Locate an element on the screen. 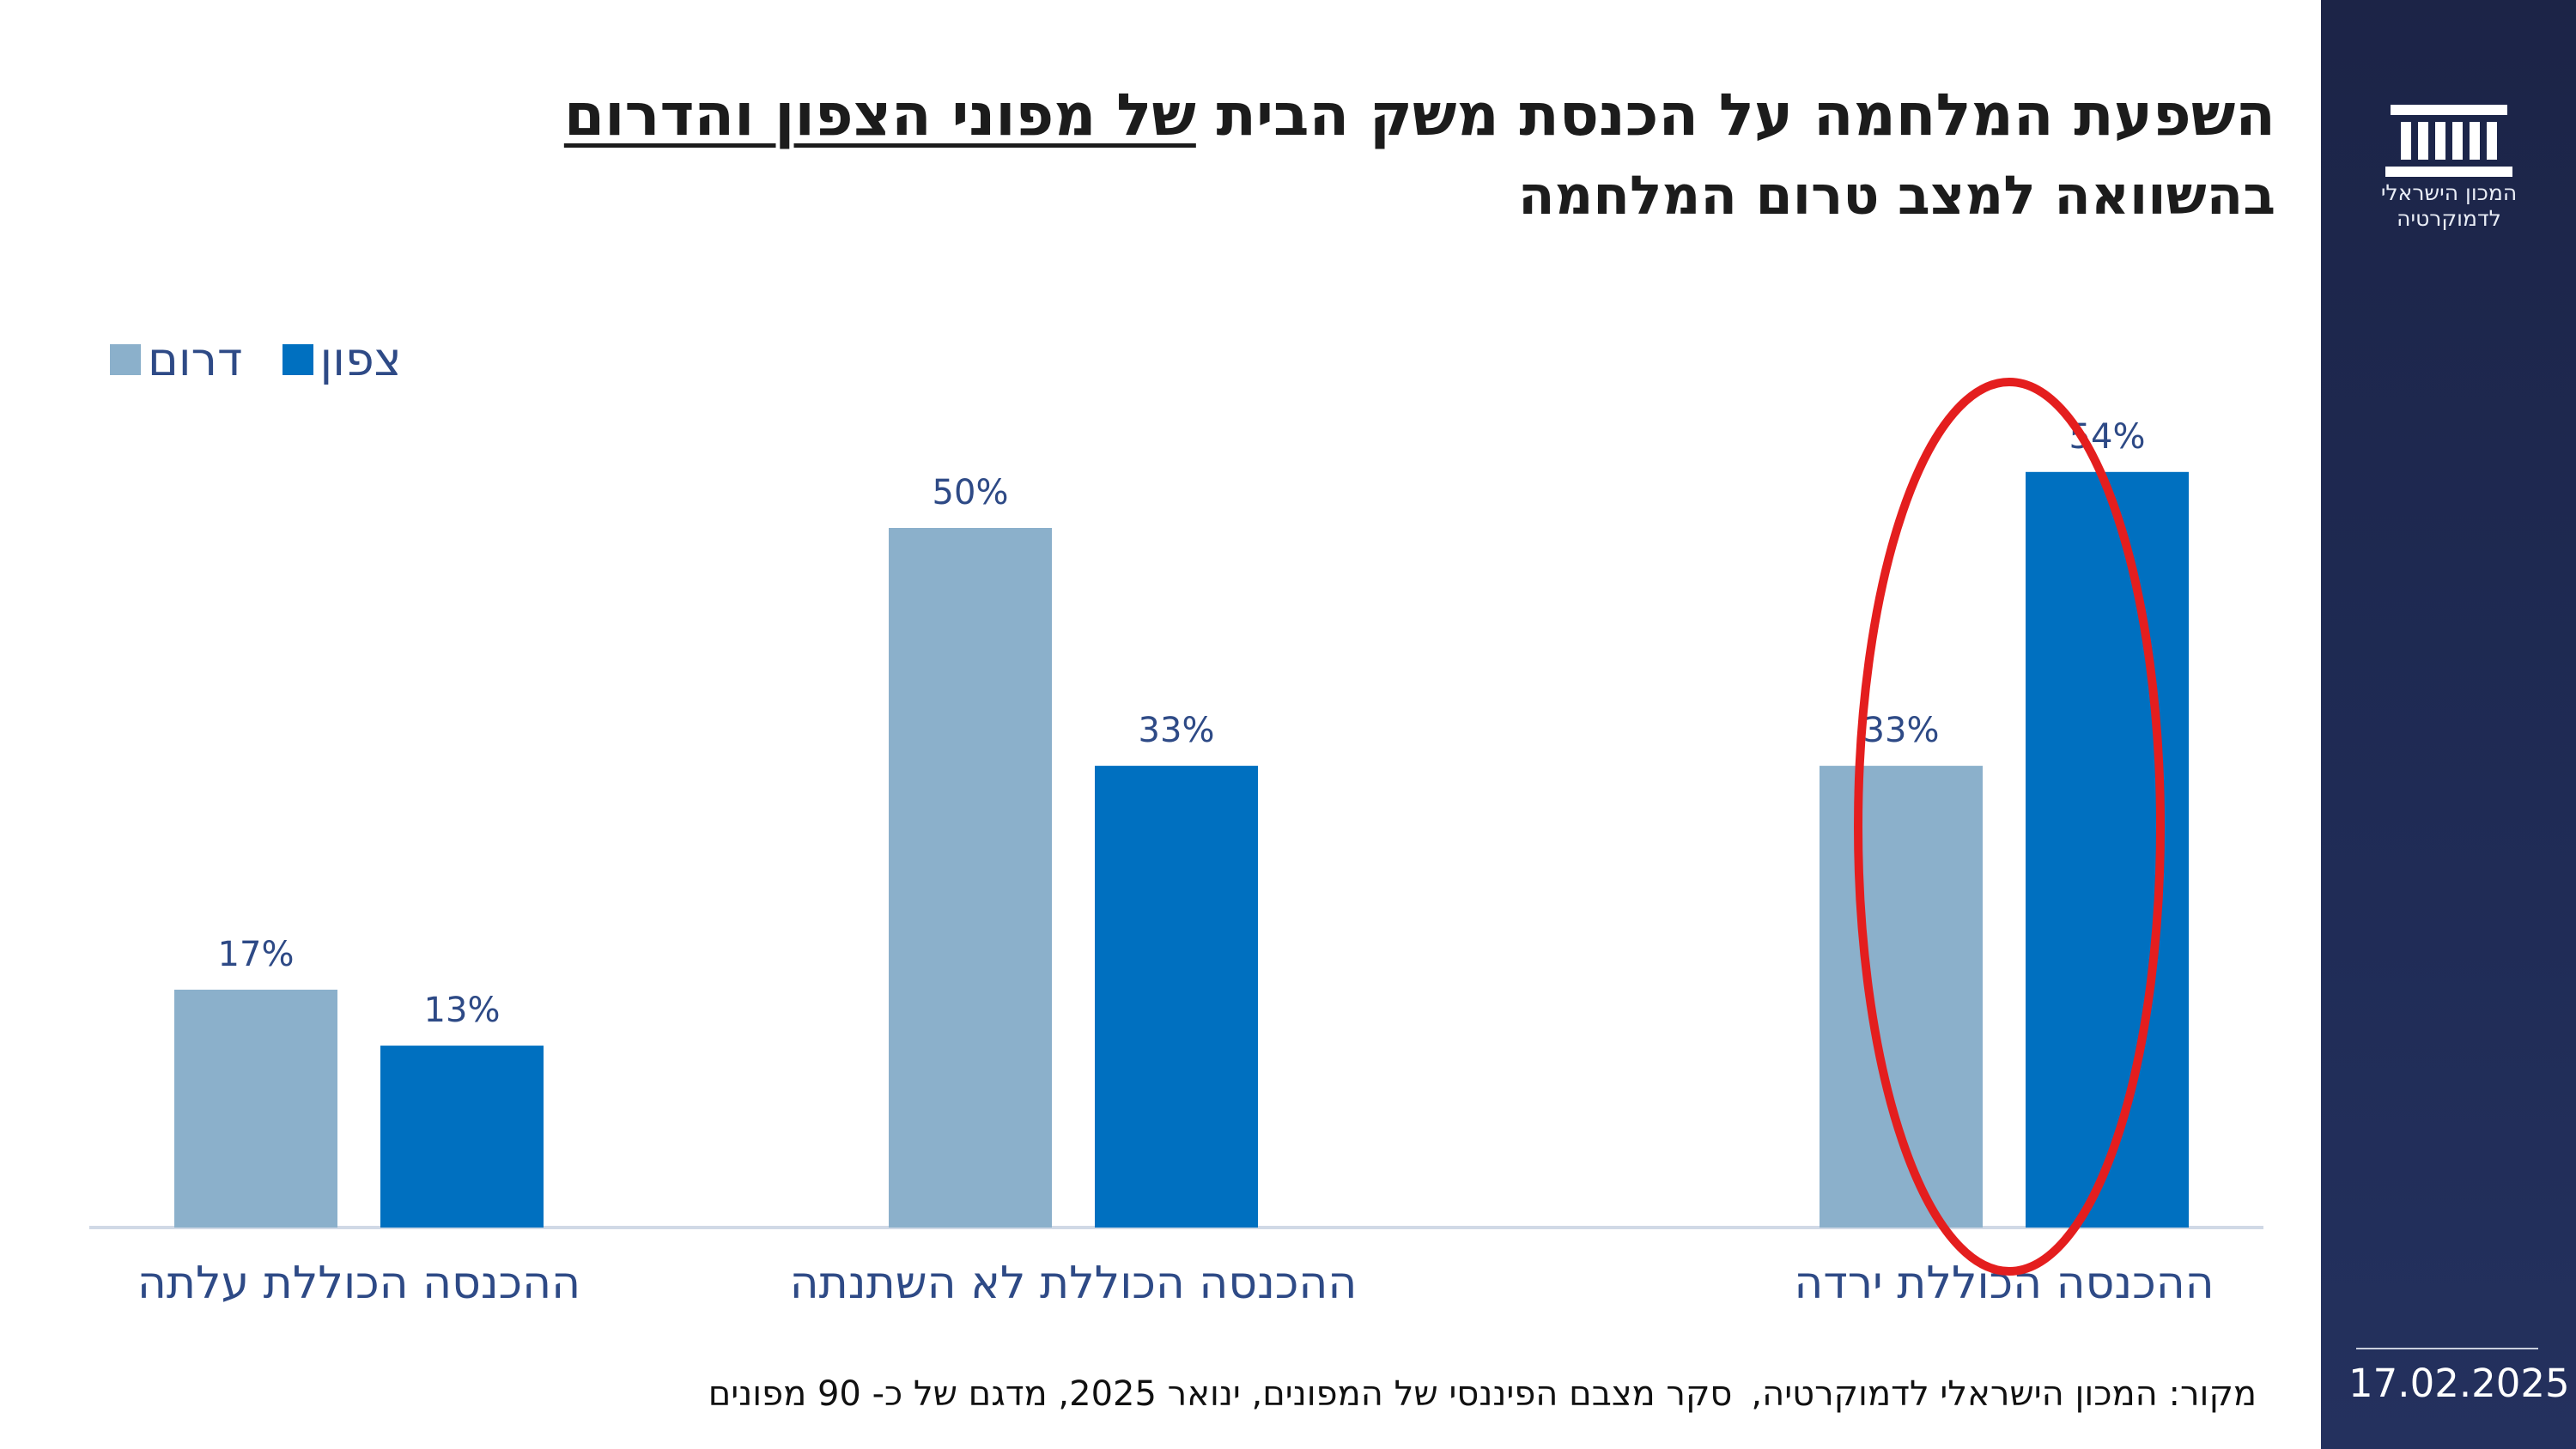 This screenshot has height=1449, width=2576. institute-logo-icon is located at coordinates (2449, 141).